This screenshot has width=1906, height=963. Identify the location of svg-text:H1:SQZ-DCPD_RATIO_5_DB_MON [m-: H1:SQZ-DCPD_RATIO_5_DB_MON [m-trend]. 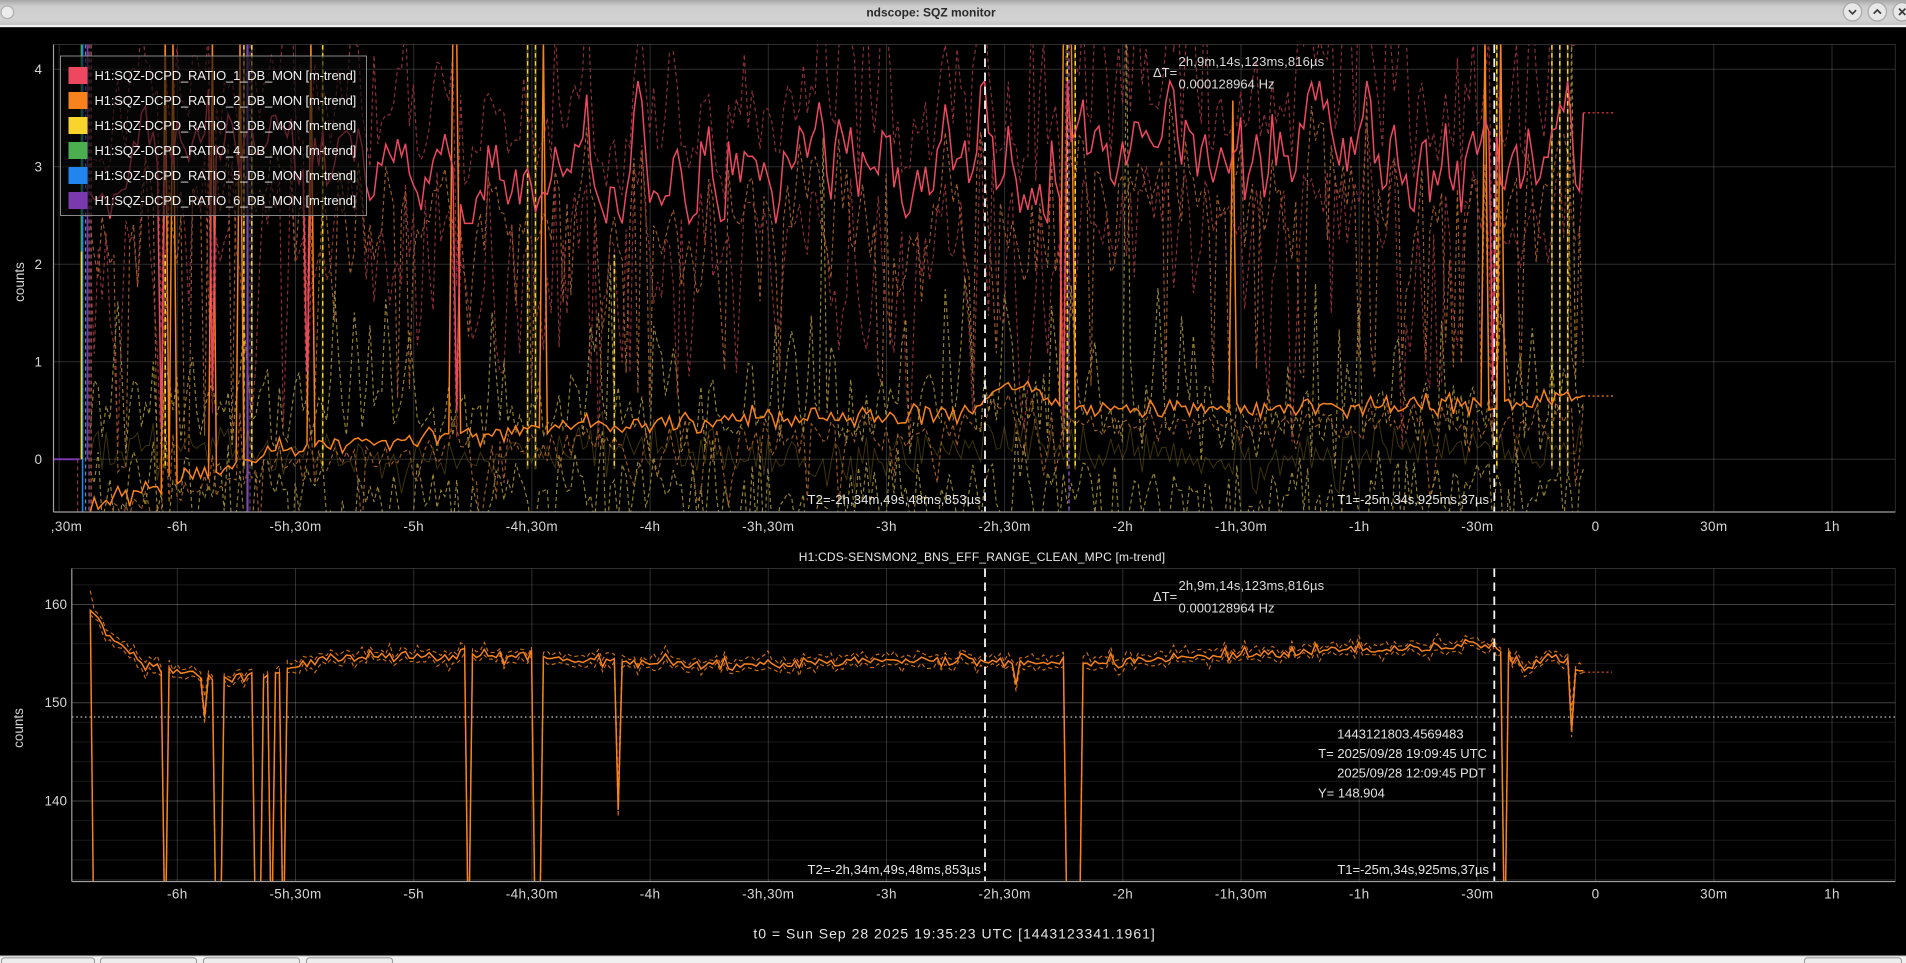
(226, 175).